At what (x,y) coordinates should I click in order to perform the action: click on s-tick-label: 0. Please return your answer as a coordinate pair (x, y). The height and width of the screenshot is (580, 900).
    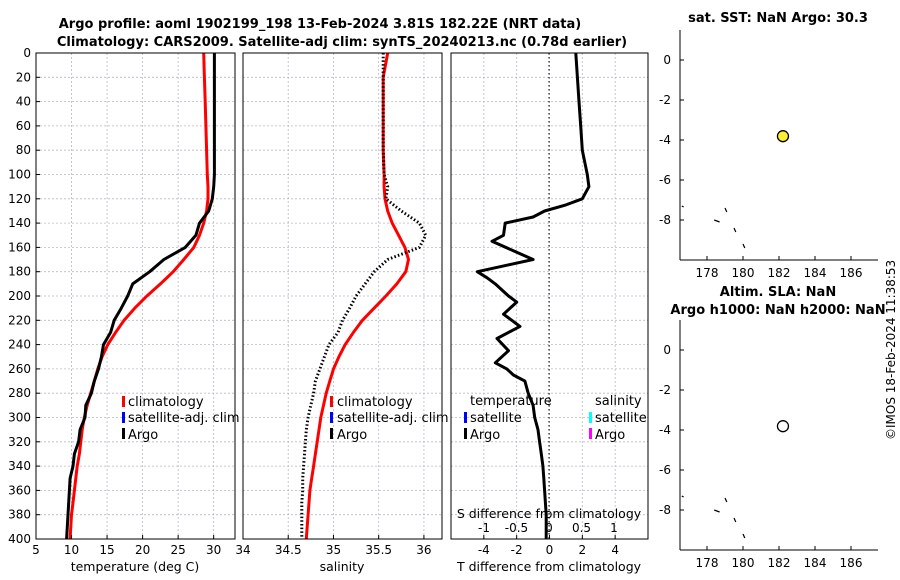
    Looking at the image, I should click on (549, 528).